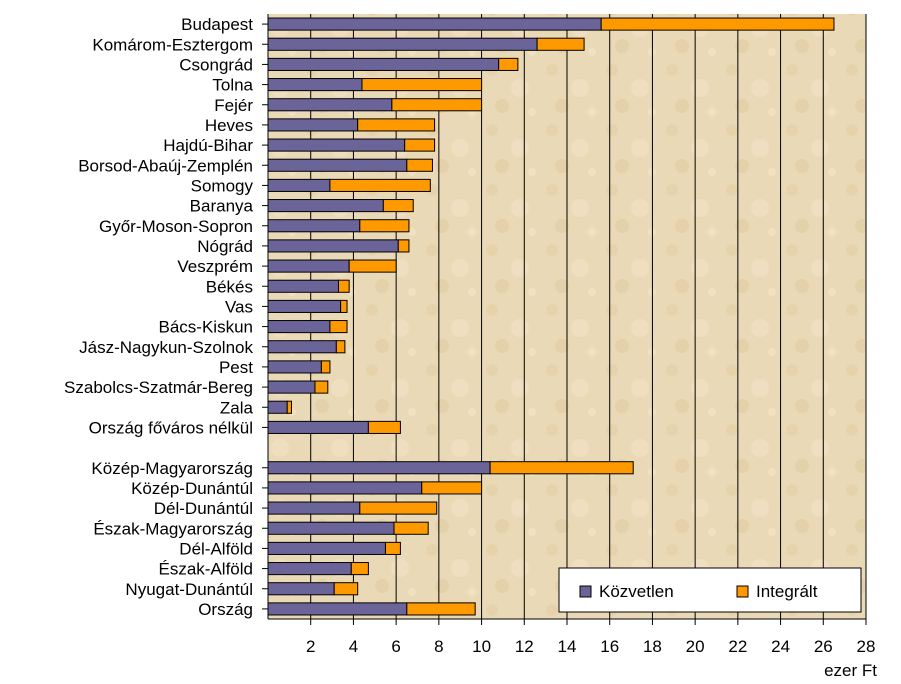  Describe the element at coordinates (229, 125) in the screenshot. I see `category-label: Heves` at that location.